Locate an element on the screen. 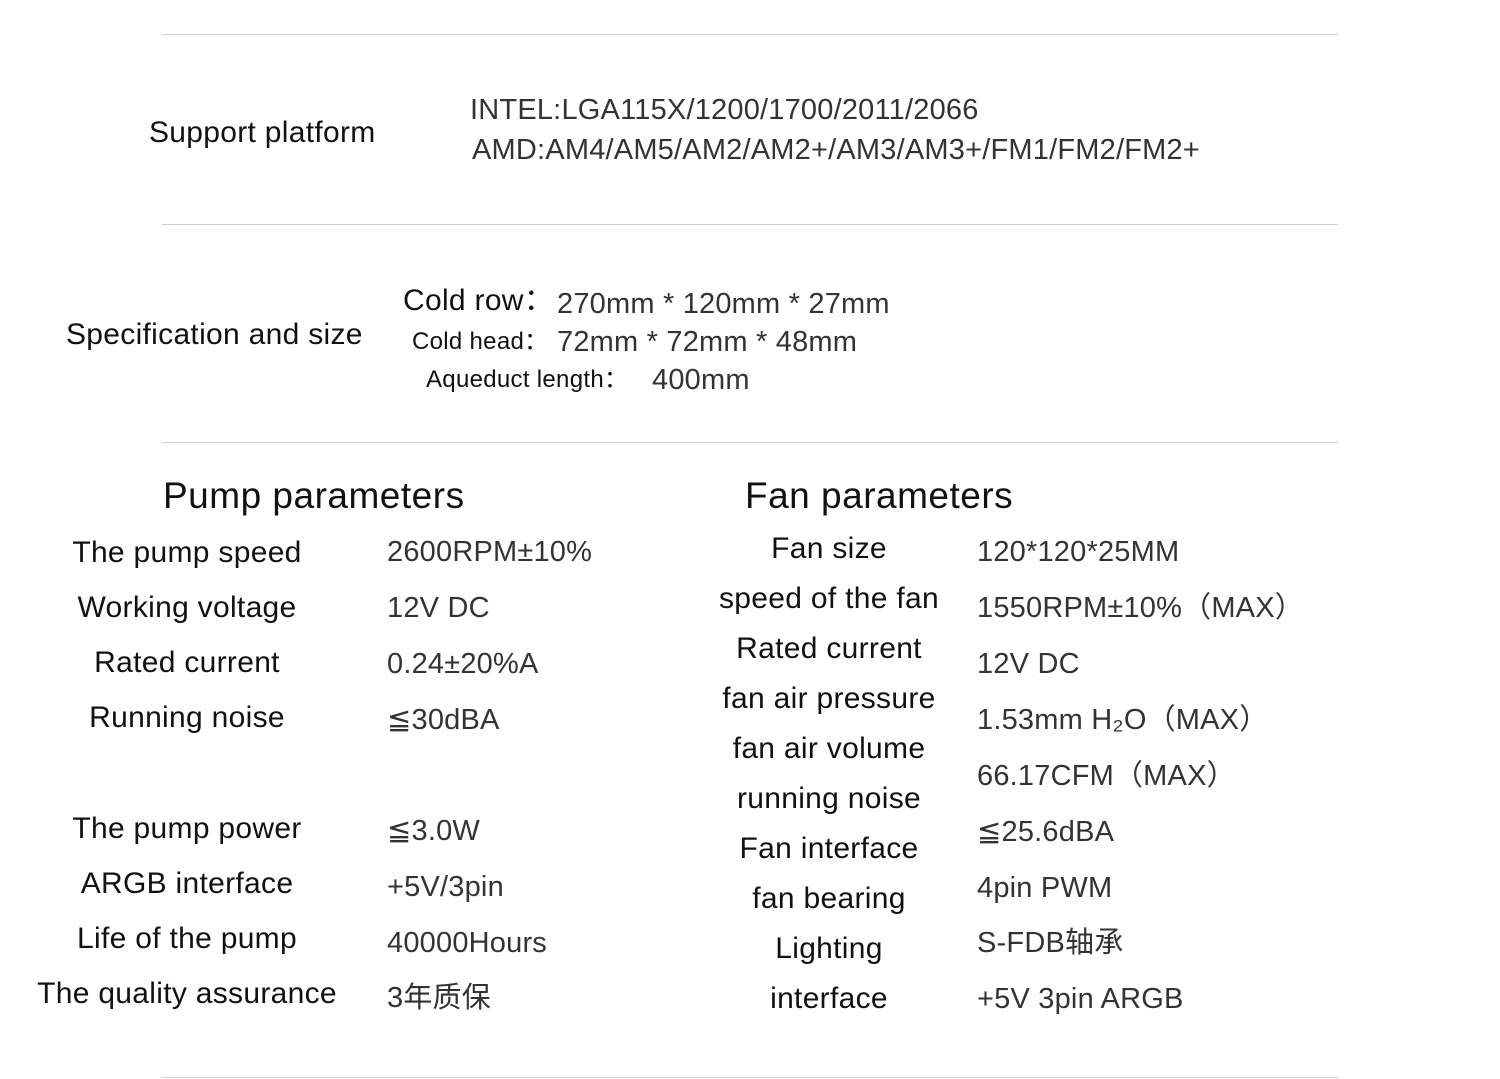 The height and width of the screenshot is (1079, 1500). spec-label: Specification and size is located at coordinates (214, 334).